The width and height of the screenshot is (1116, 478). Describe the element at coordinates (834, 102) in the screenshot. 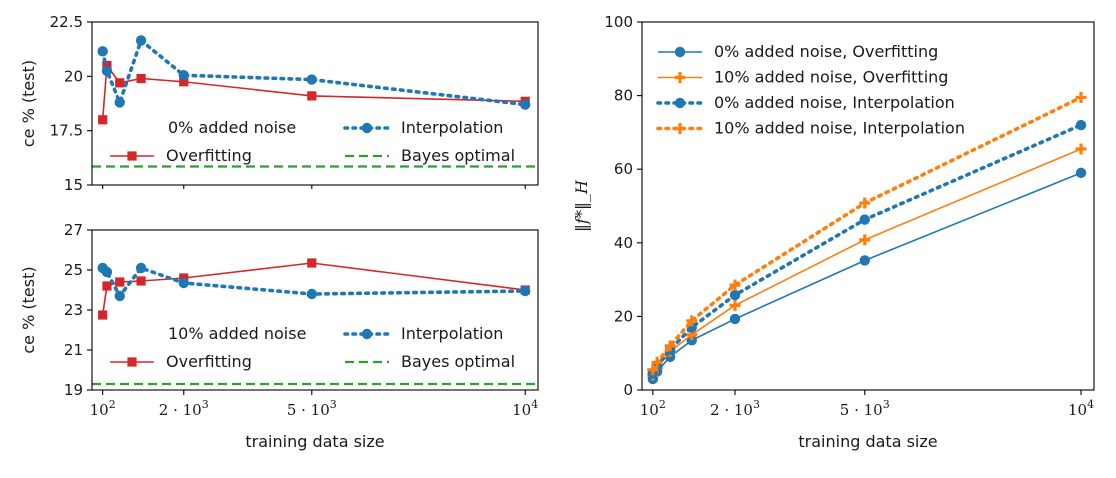

I see `legend-label: 0% added noise, Interpolation` at that location.